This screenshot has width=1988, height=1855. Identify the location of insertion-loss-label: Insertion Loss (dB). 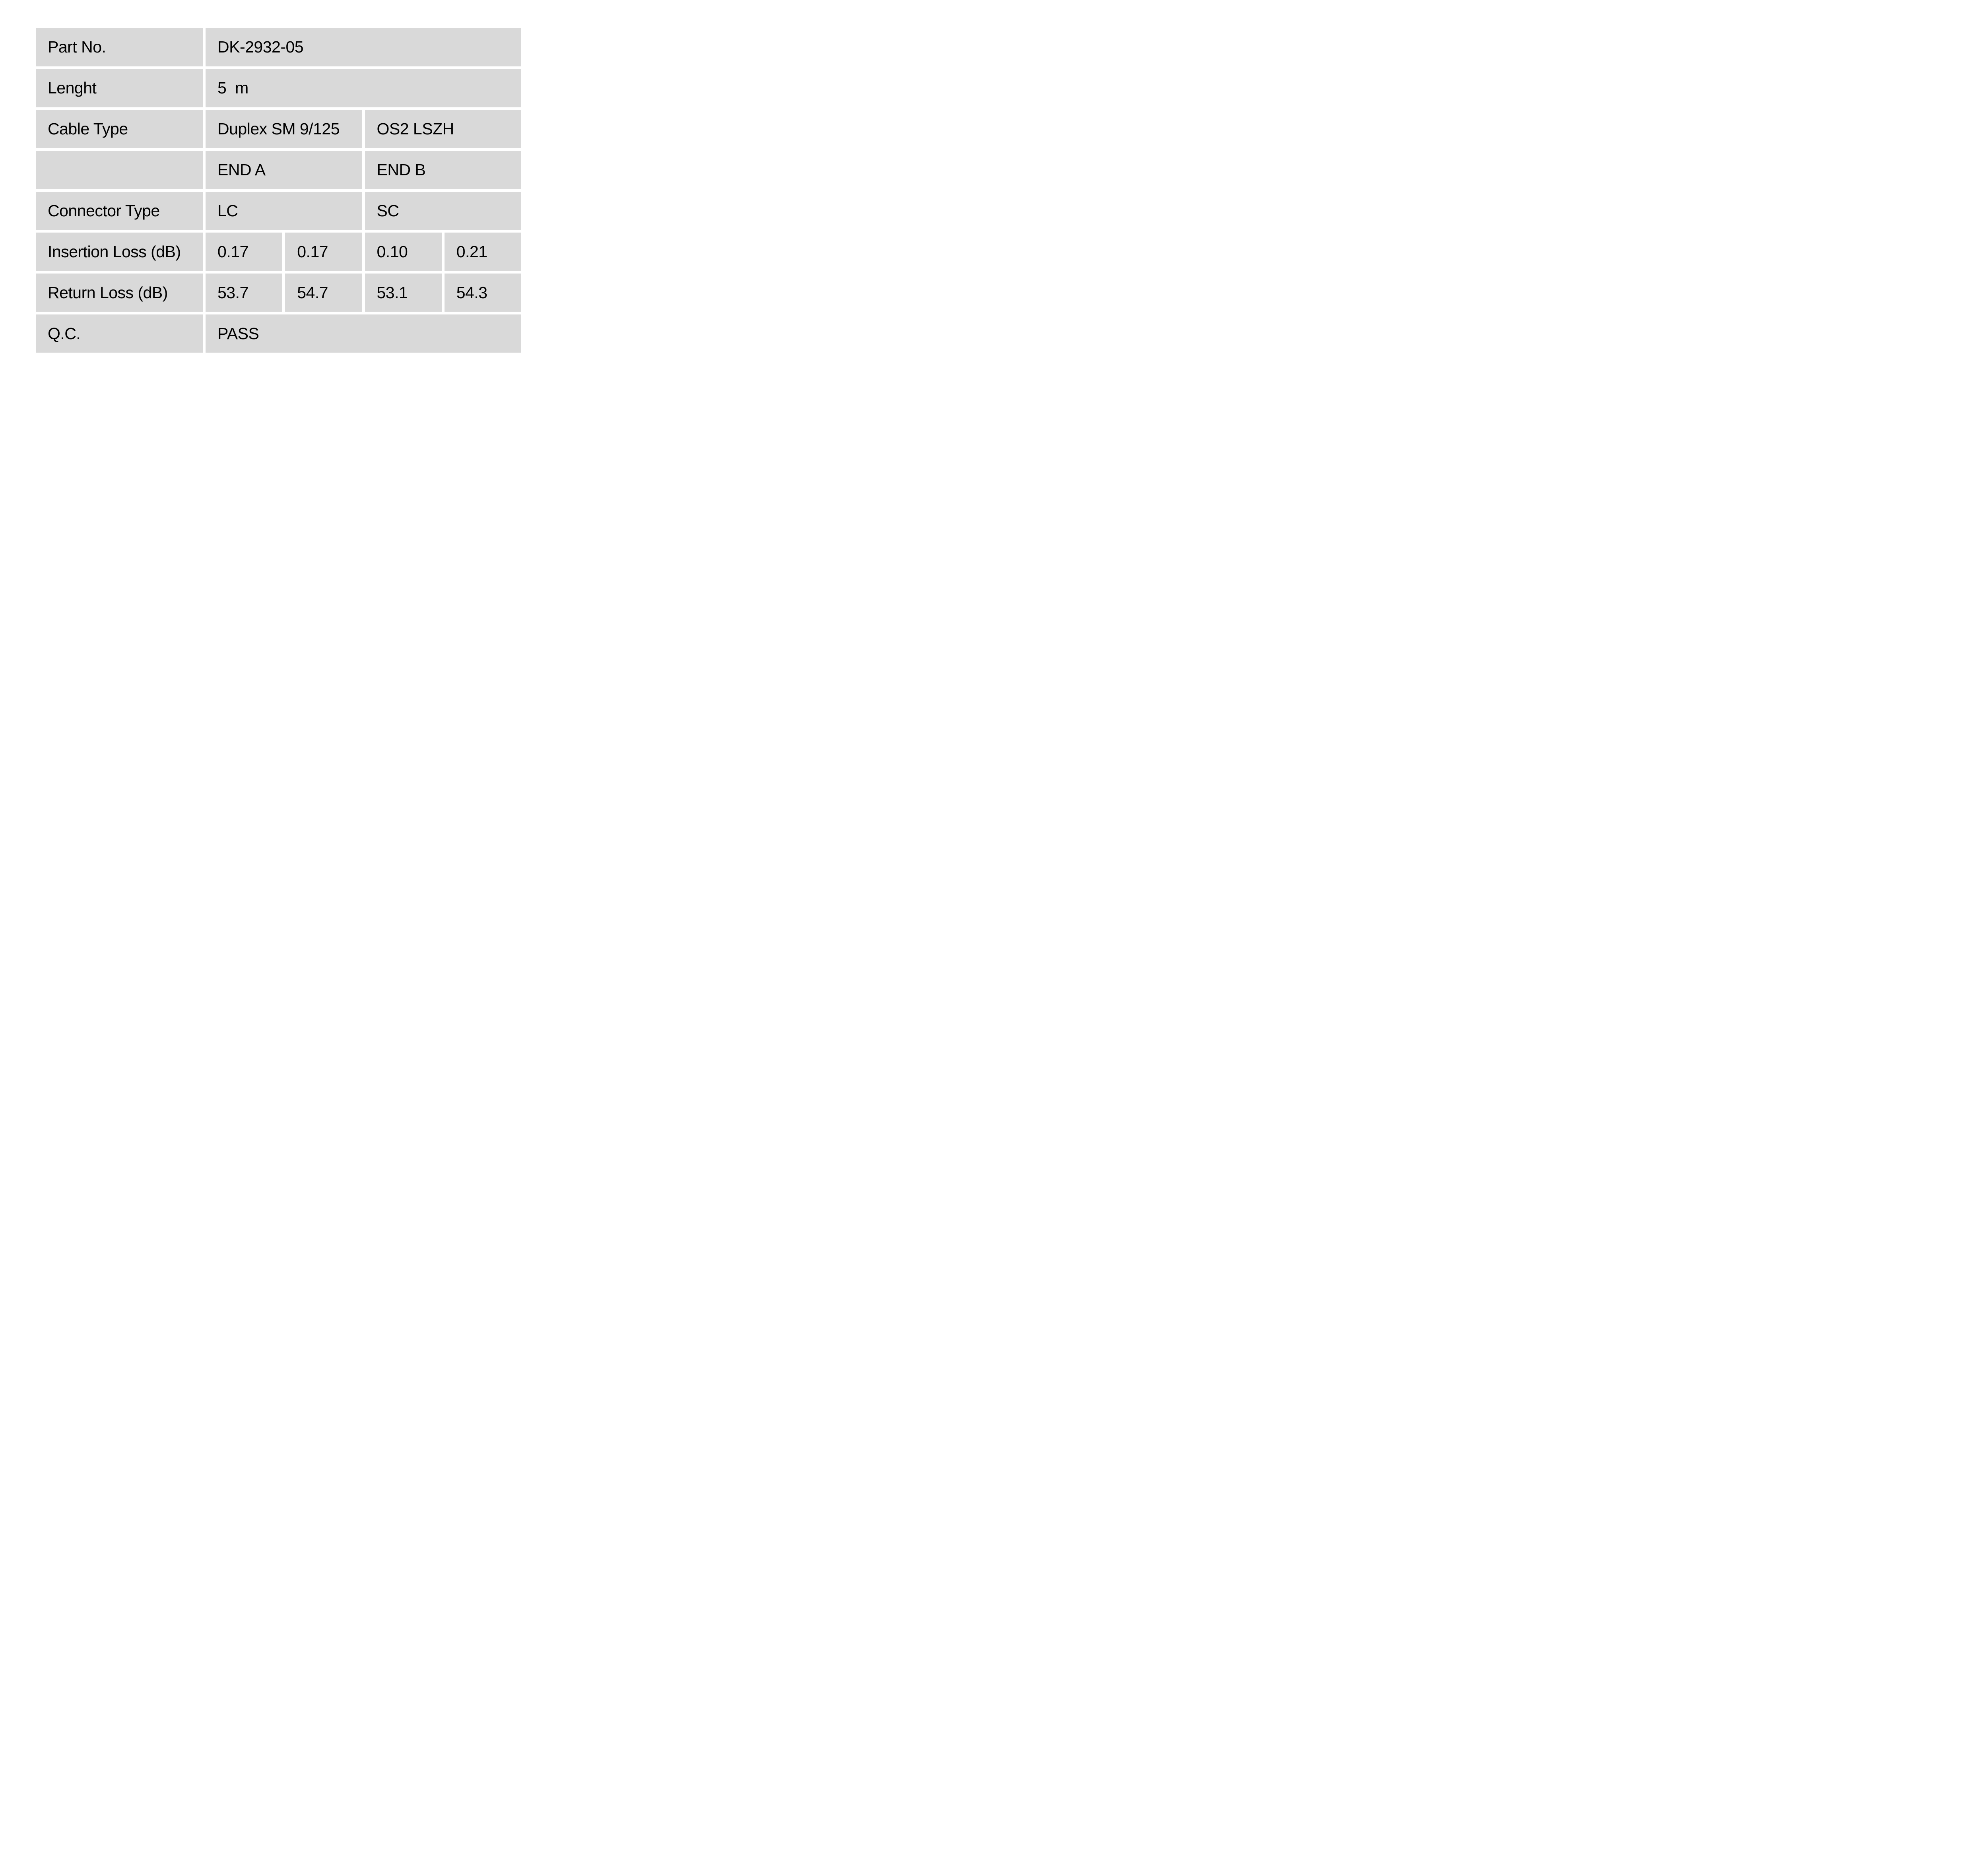
(119, 252).